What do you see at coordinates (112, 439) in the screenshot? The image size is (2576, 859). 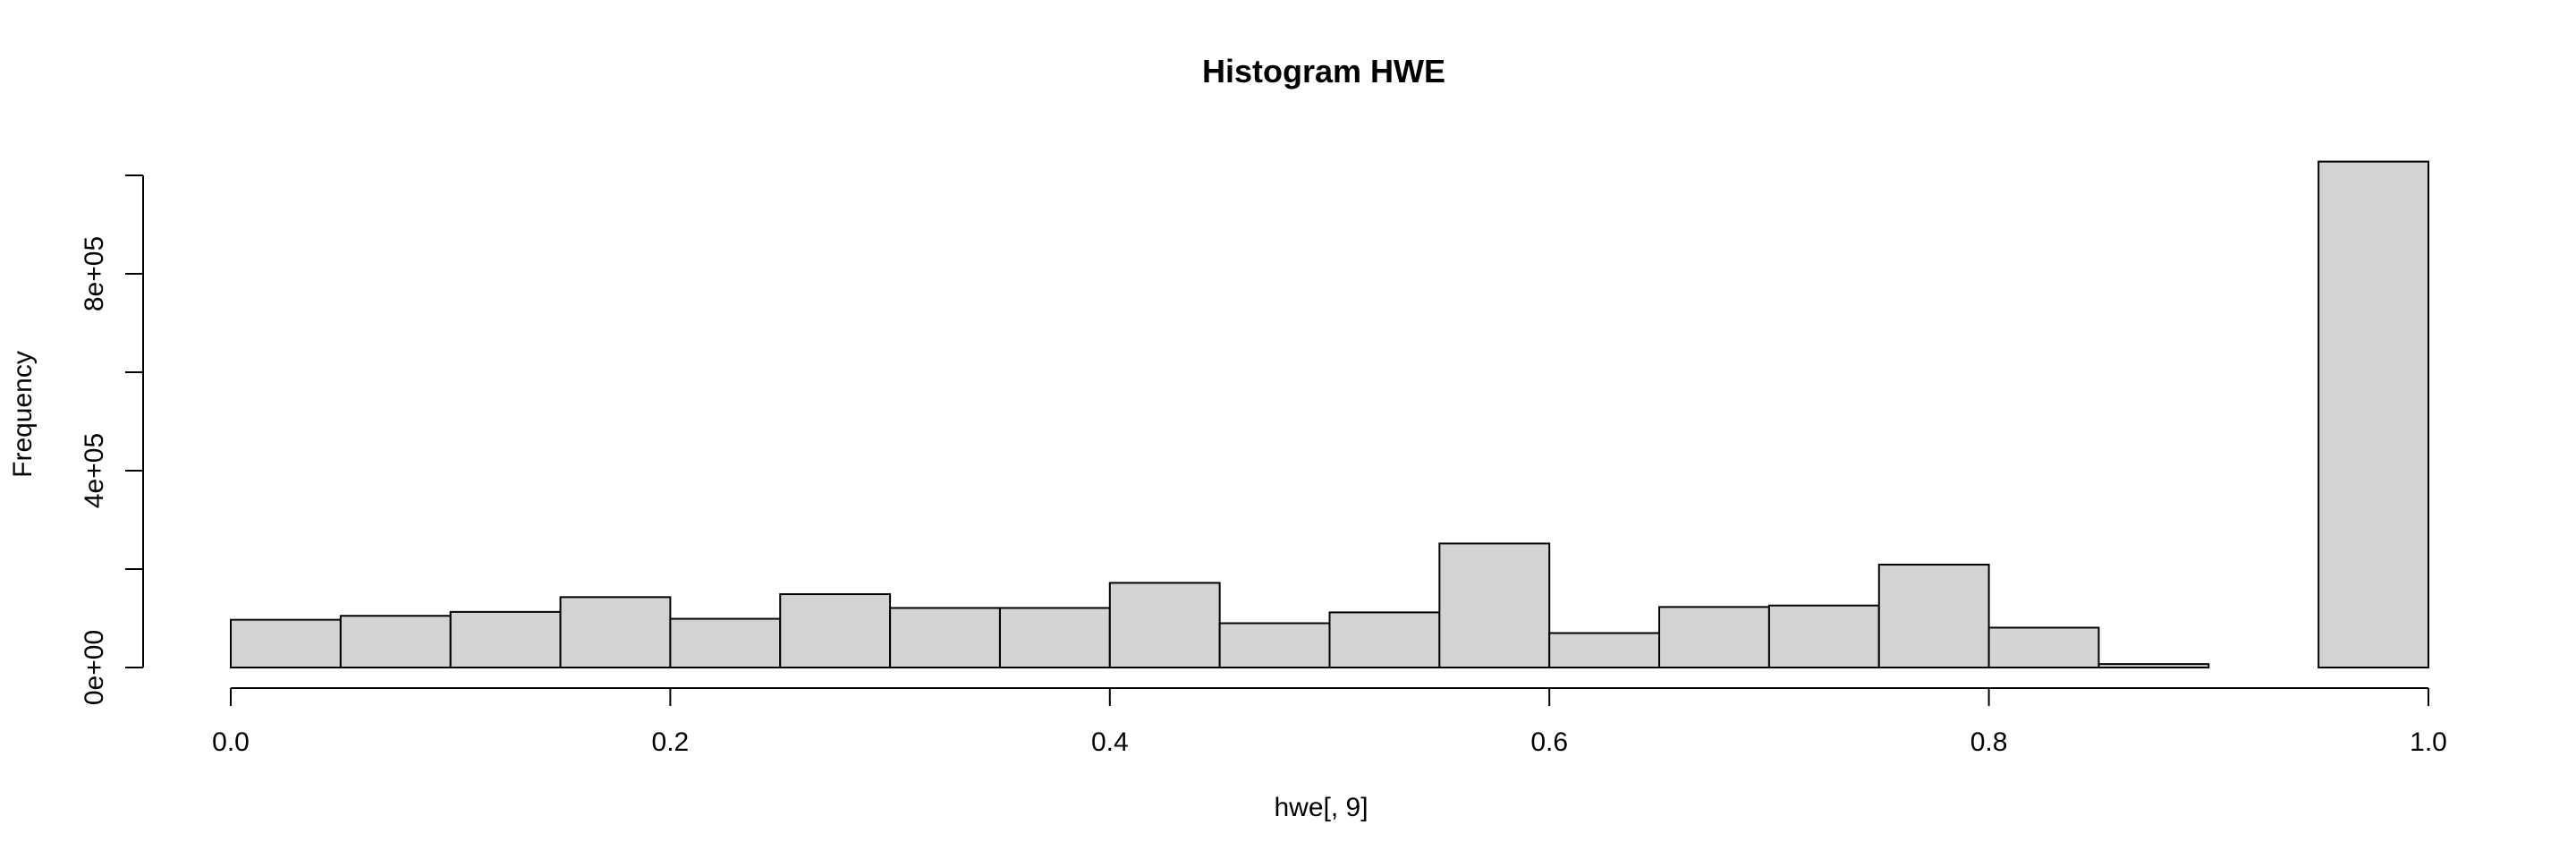 I see `y-axis: 0e+00 4e+05 8e+05` at bounding box center [112, 439].